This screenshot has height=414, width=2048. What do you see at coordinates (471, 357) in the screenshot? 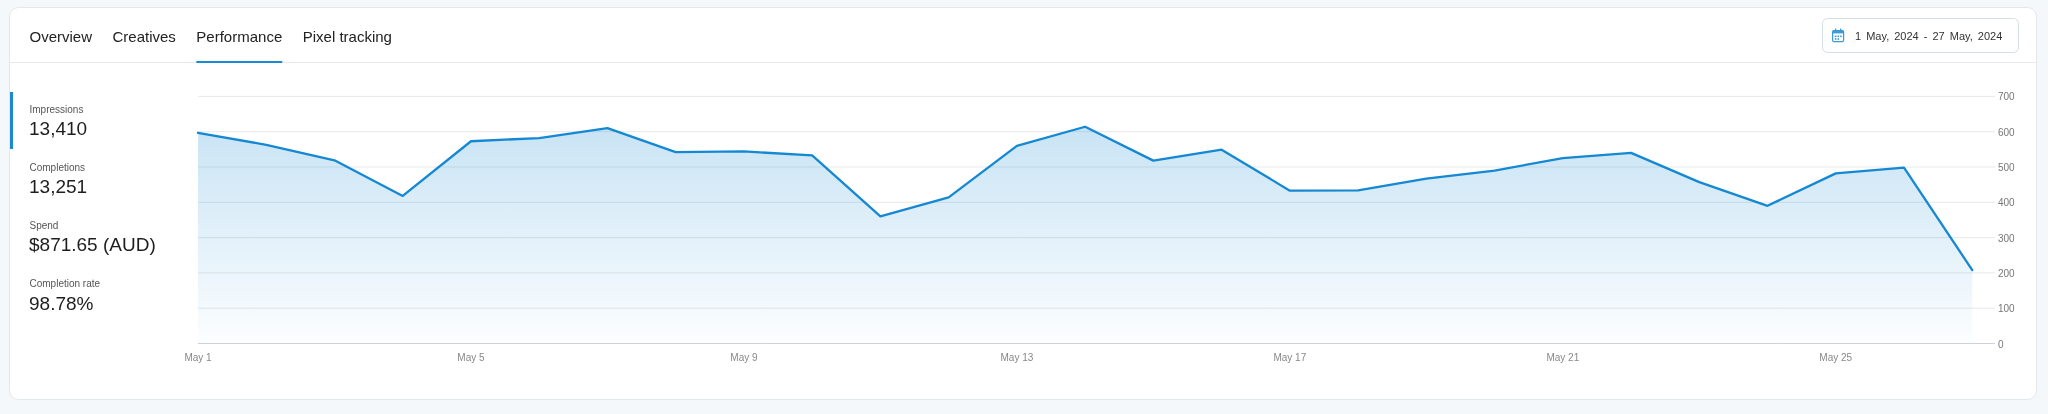
I see `x-tick-label: May 5` at bounding box center [471, 357].